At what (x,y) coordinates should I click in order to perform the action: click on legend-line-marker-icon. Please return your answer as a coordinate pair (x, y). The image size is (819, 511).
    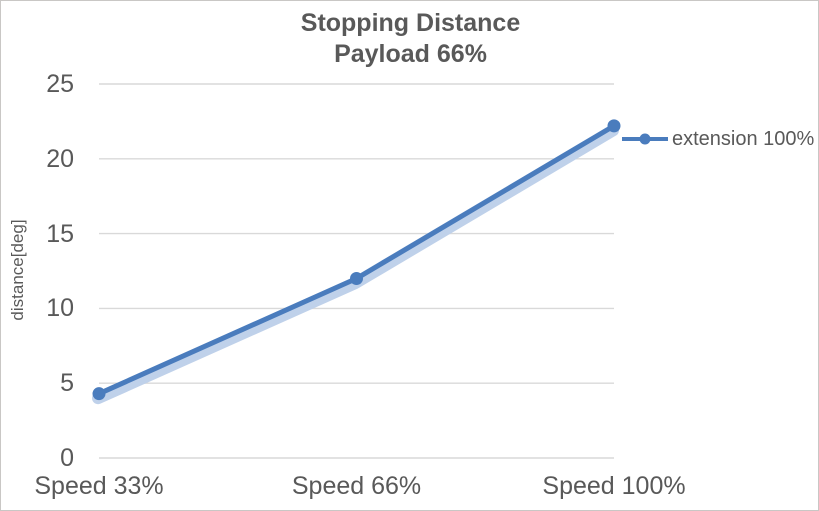
    Looking at the image, I should click on (645, 139).